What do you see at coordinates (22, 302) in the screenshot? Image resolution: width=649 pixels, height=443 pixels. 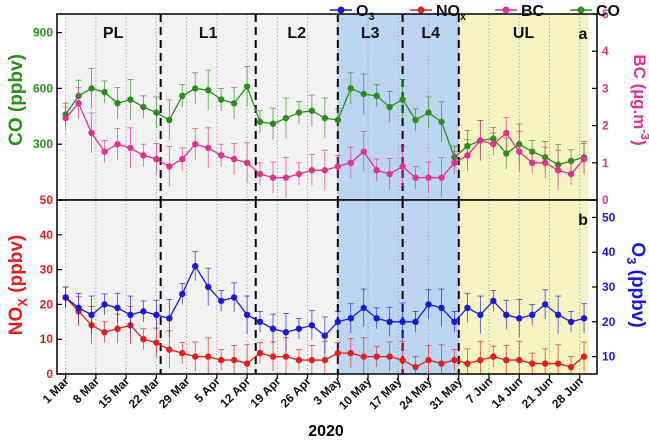 I see `nox-axis-title-sub: X` at bounding box center [22, 302].